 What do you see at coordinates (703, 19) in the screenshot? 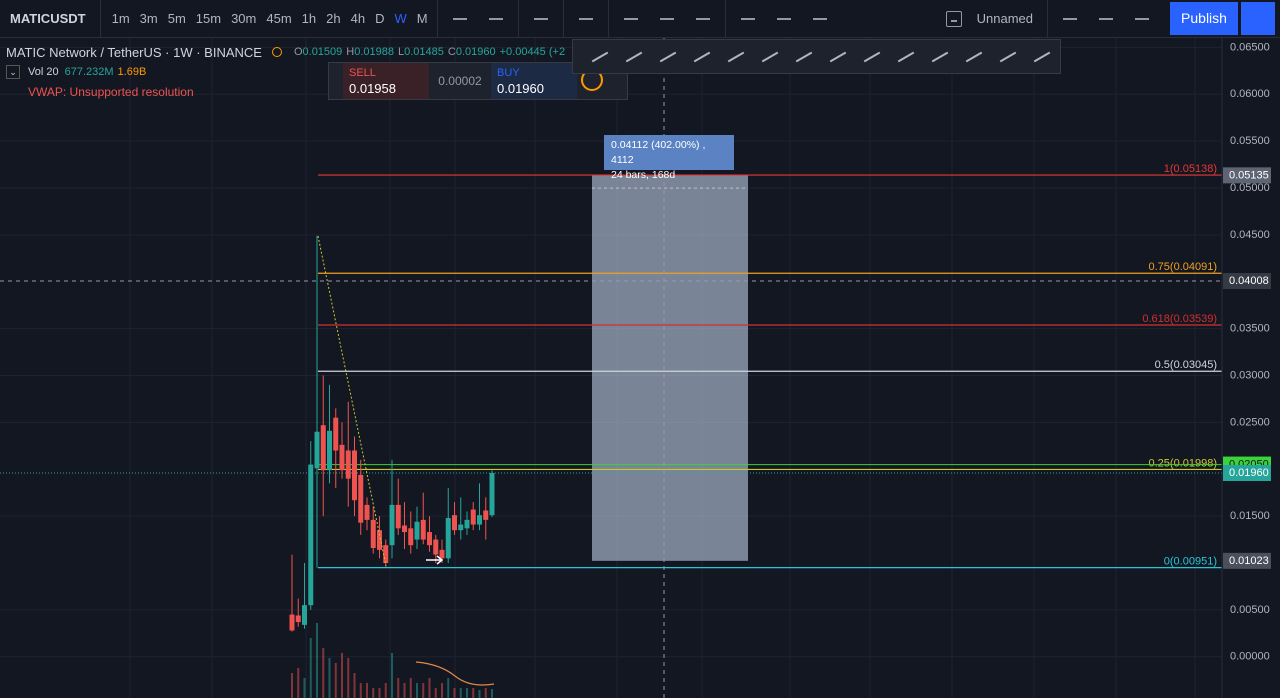
I see `alert-button` at bounding box center [703, 19].